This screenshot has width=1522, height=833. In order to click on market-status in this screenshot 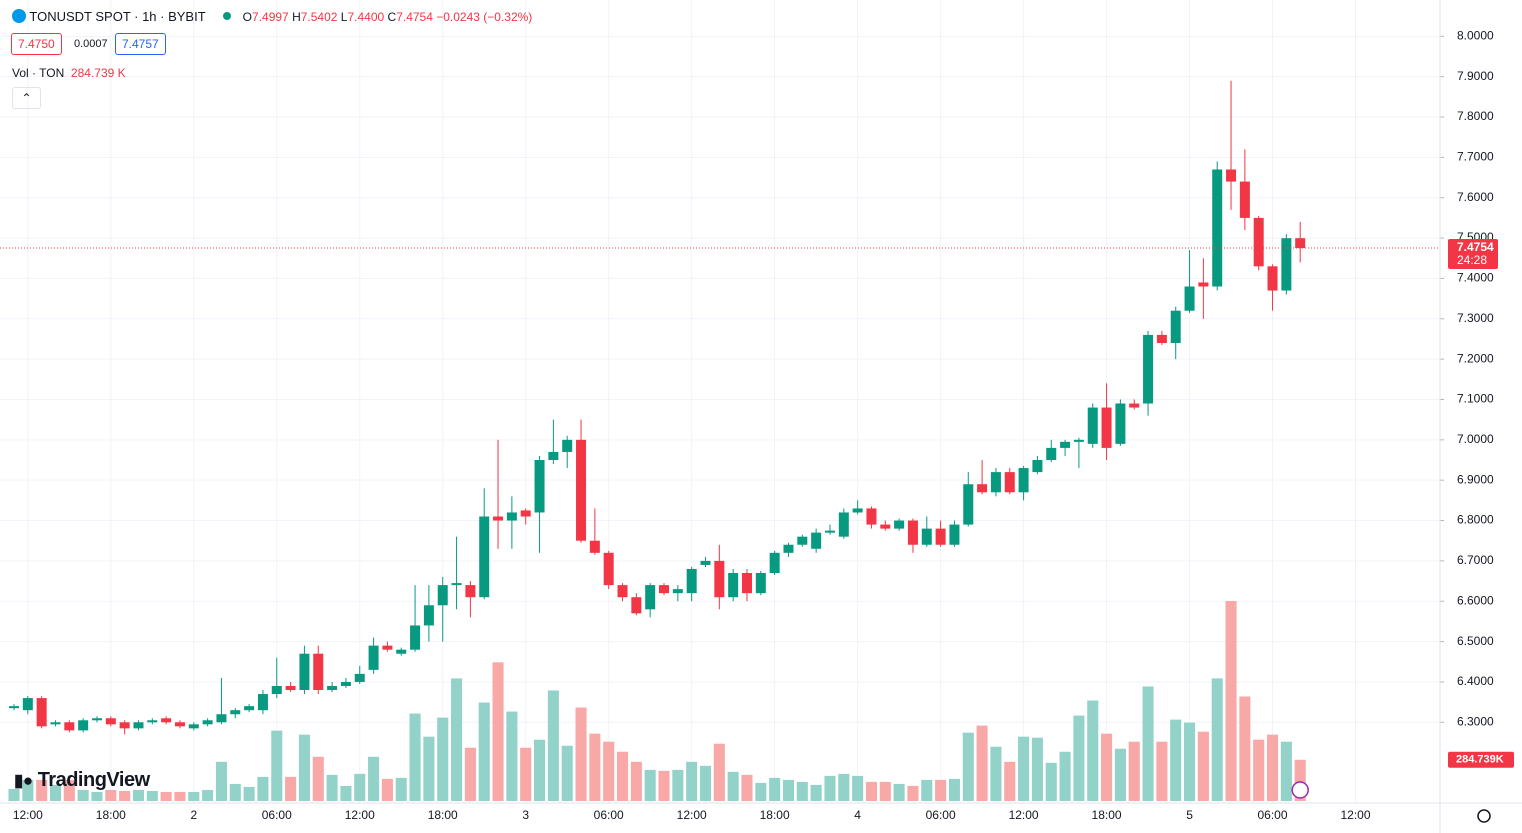, I will do `click(227, 16)`.